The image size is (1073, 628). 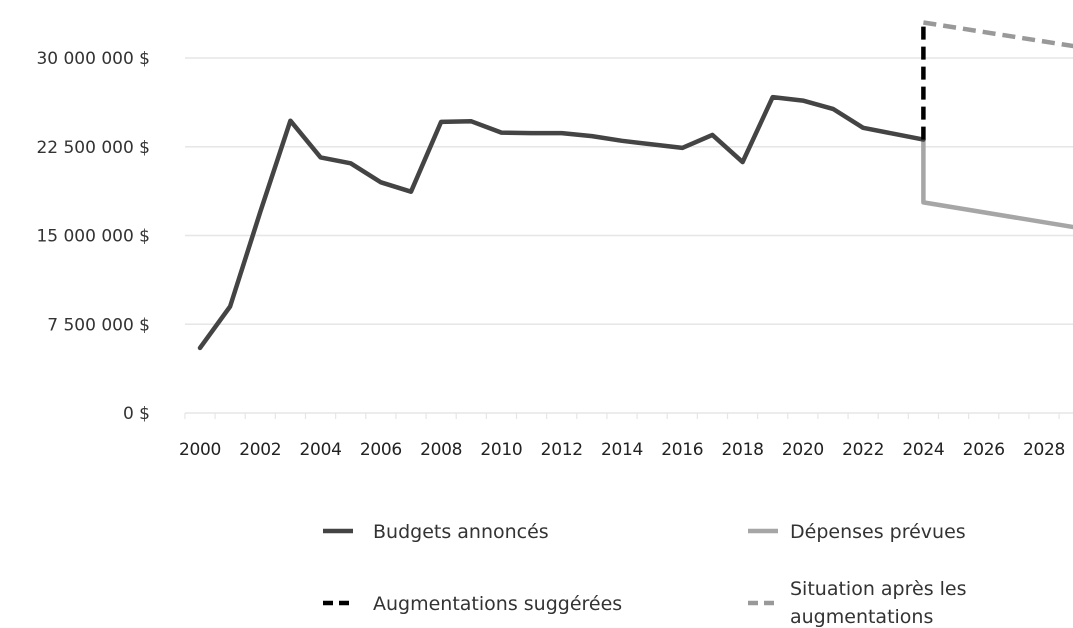 What do you see at coordinates (1044, 450) in the screenshot?
I see `x-tick-label: 2028` at bounding box center [1044, 450].